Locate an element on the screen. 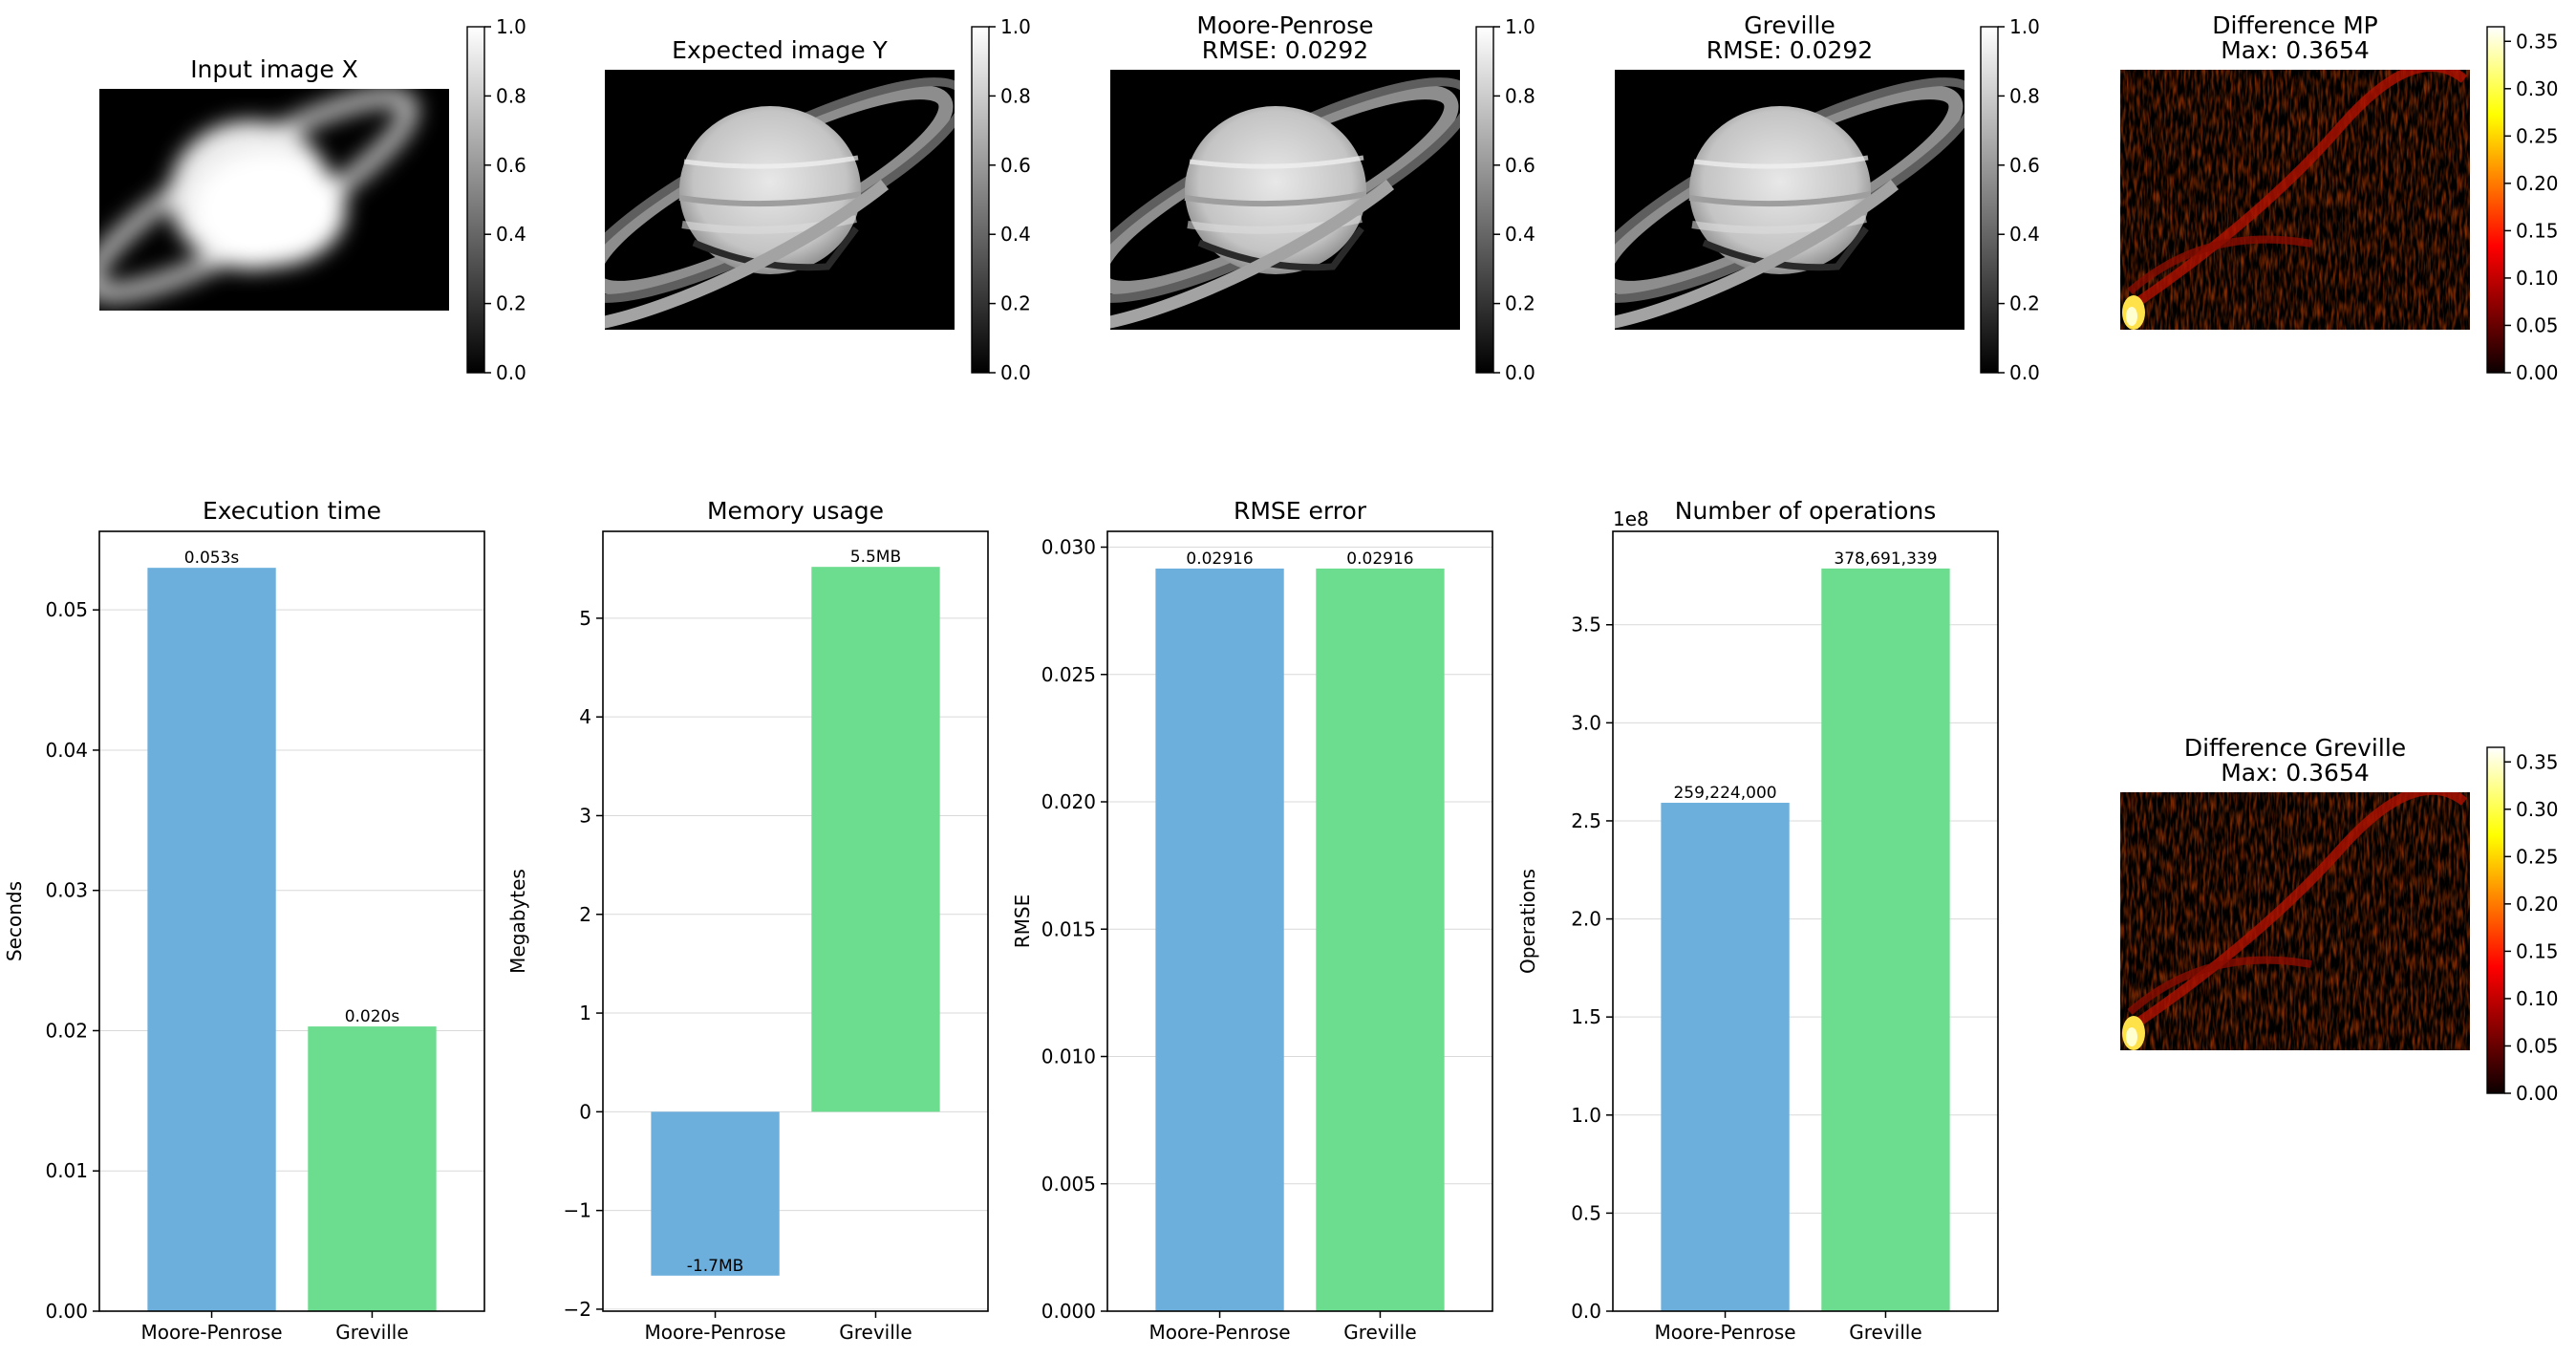 Image resolution: width=2576 pixels, height=1358 pixels. y-tick-label: −2 is located at coordinates (577, 1309).